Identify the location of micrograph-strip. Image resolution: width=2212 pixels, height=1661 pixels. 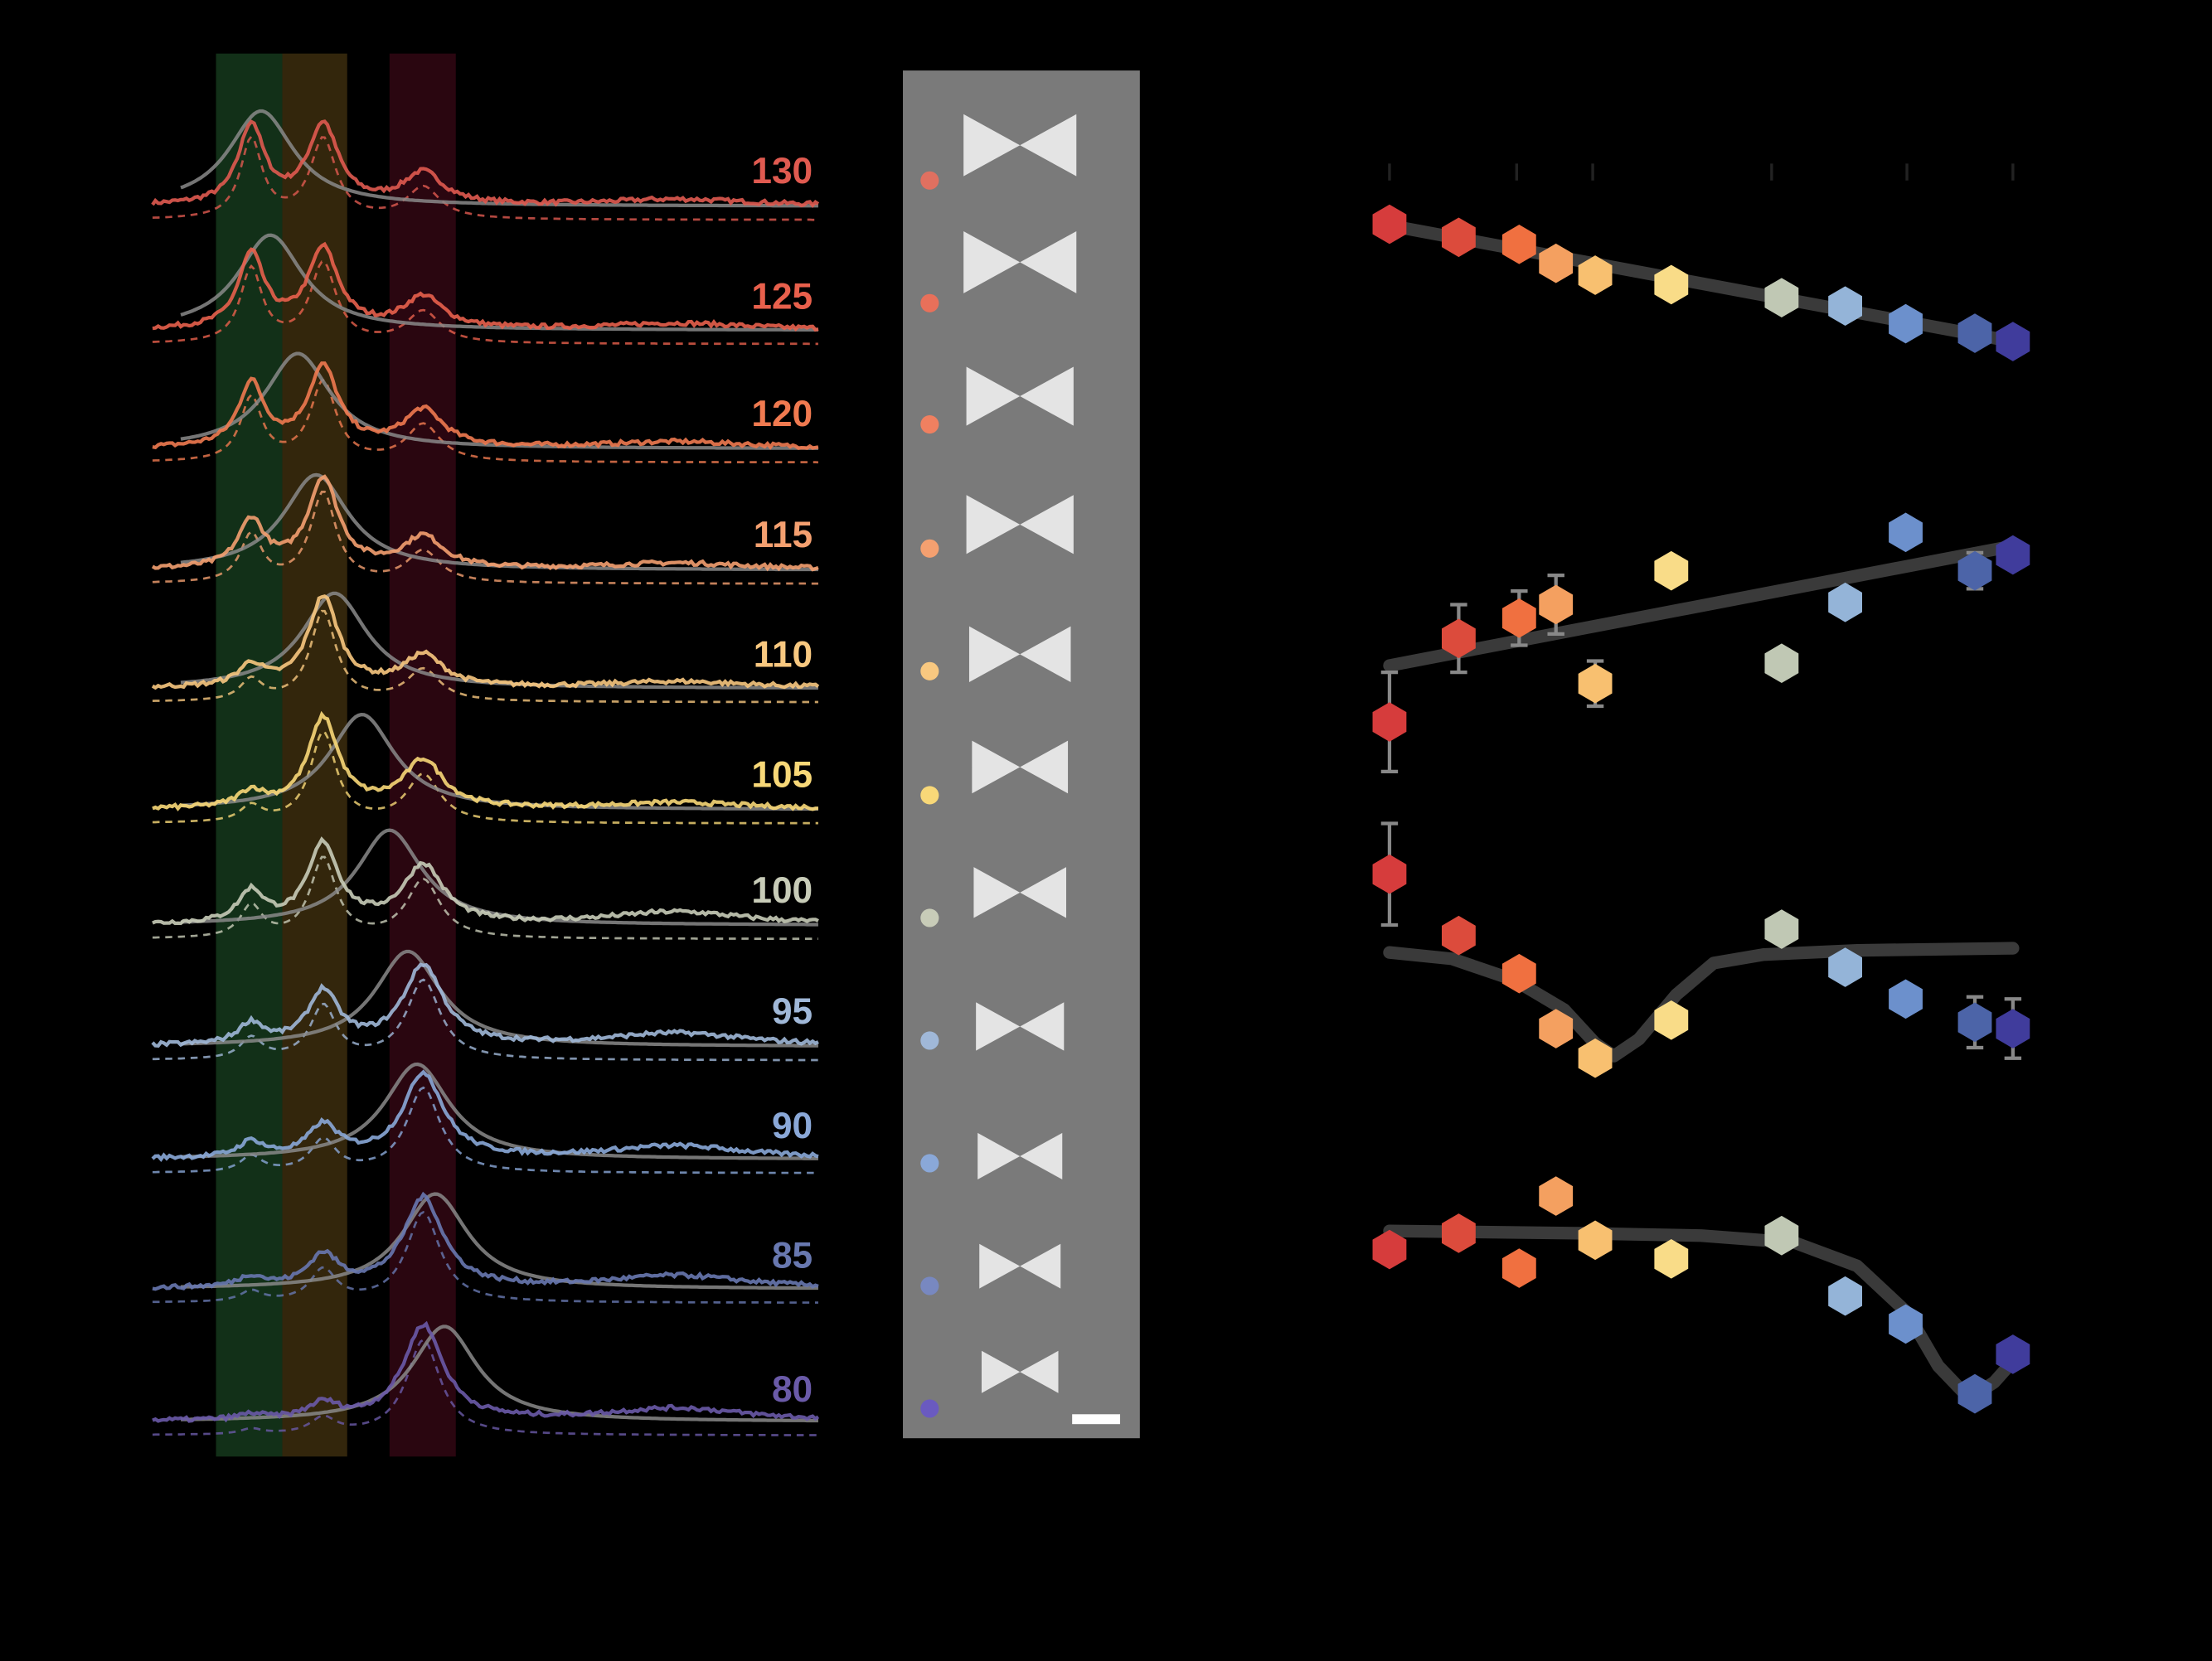
(1021, 754).